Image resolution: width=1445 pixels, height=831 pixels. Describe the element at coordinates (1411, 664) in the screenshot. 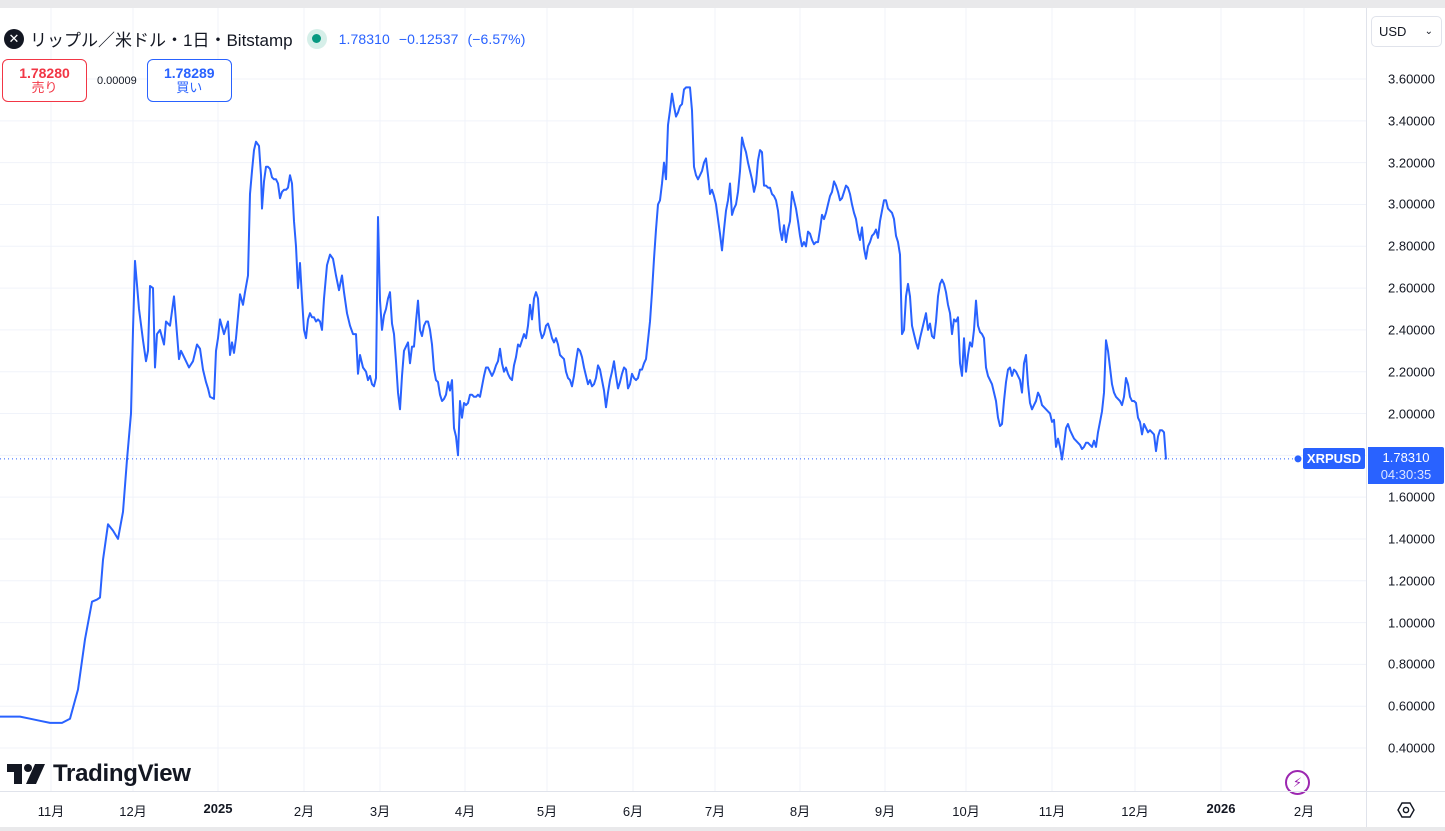

I see `price-axis-label: 0.80000` at that location.